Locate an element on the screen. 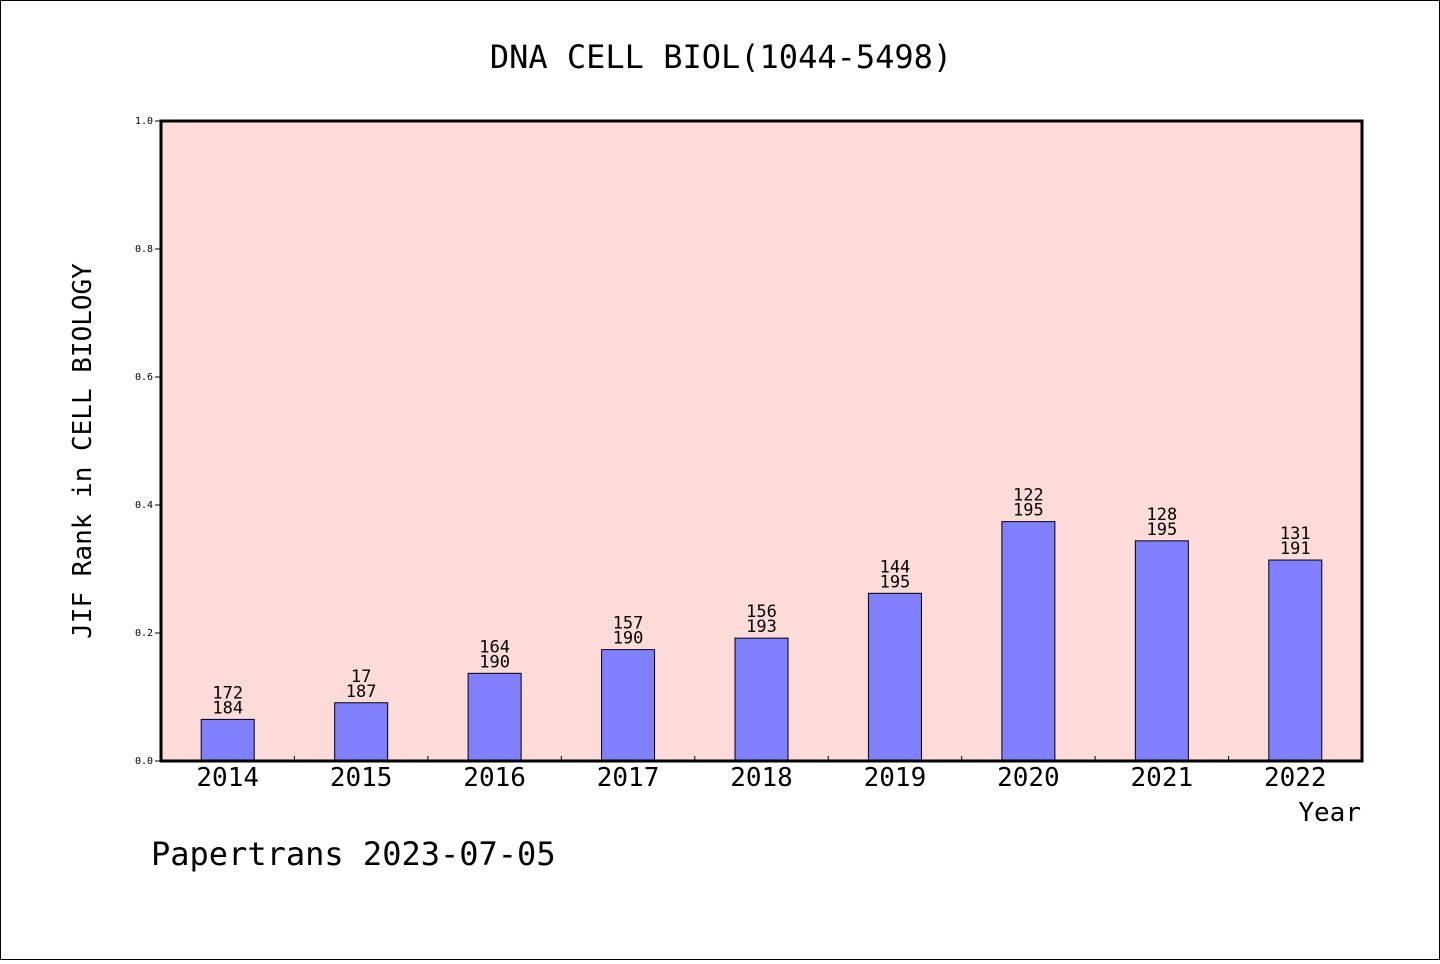  bar-label-rank: 164 is located at coordinates (494, 647).